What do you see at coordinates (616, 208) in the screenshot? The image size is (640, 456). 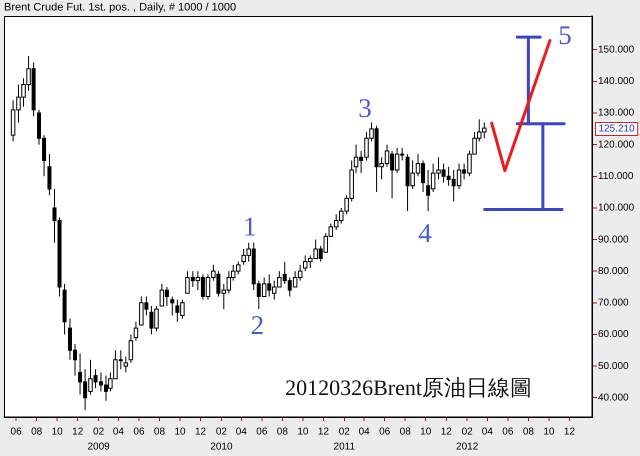 I see `y-tick-label: 100.000` at bounding box center [616, 208].